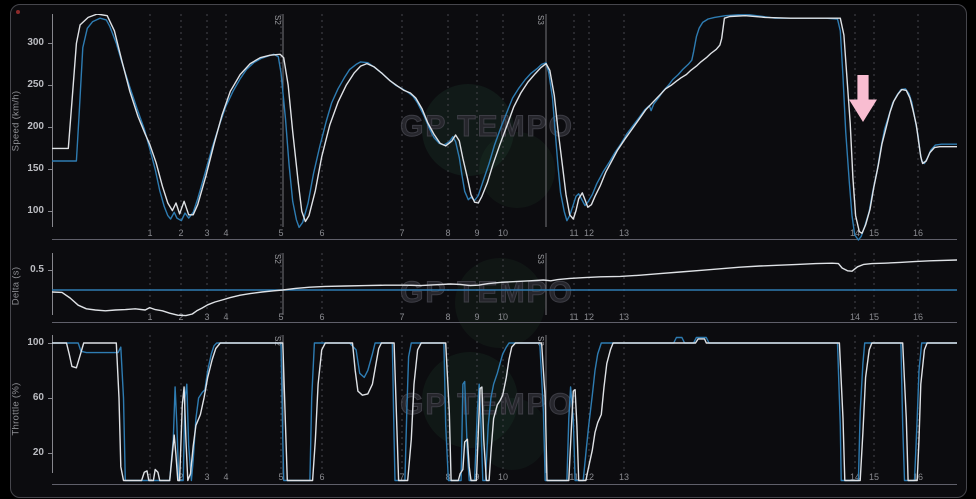 This screenshot has width=976, height=499. Describe the element at coordinates (504, 484) in the screenshot. I see `throttle-axis-line` at that location.